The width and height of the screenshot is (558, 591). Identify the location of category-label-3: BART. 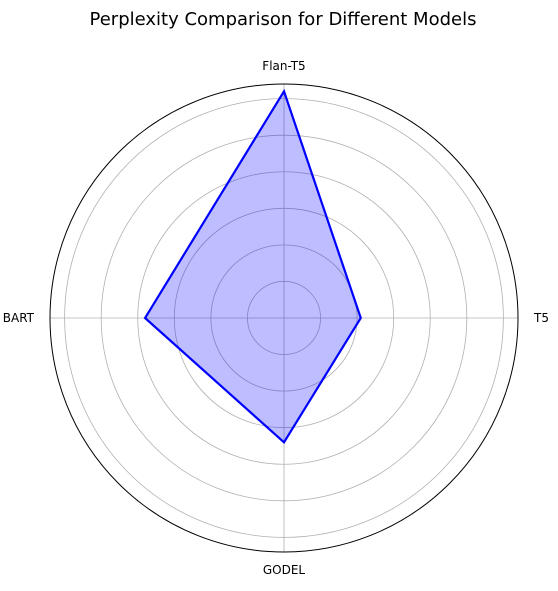
(19, 318).